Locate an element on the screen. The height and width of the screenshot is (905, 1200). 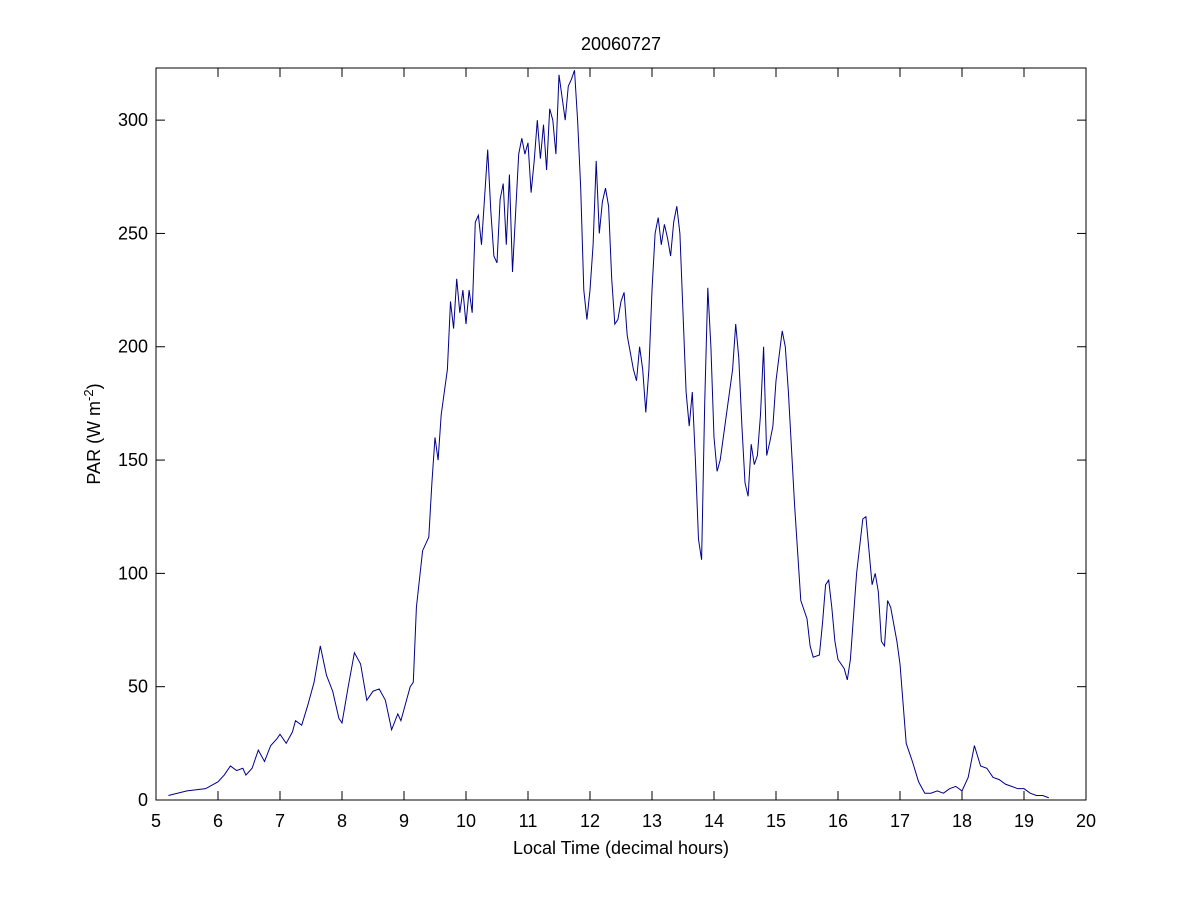
y-tick-label: 50 is located at coordinates (138, 687).